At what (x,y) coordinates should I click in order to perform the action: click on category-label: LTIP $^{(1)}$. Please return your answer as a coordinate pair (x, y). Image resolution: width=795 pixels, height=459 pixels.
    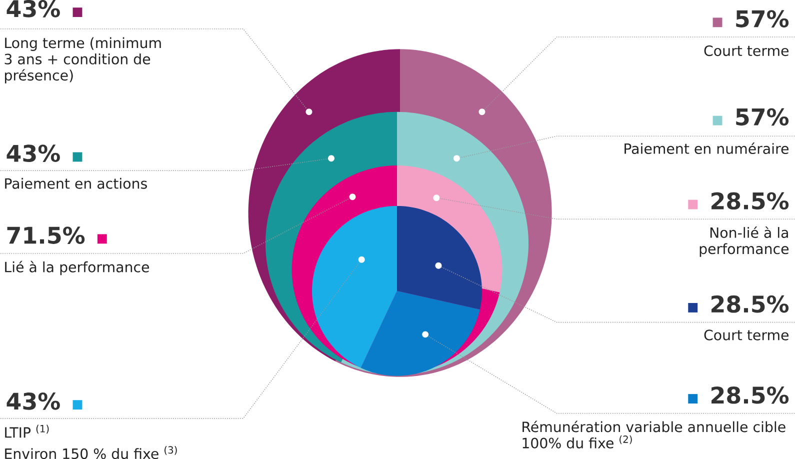
    Looking at the image, I should click on (27, 431).